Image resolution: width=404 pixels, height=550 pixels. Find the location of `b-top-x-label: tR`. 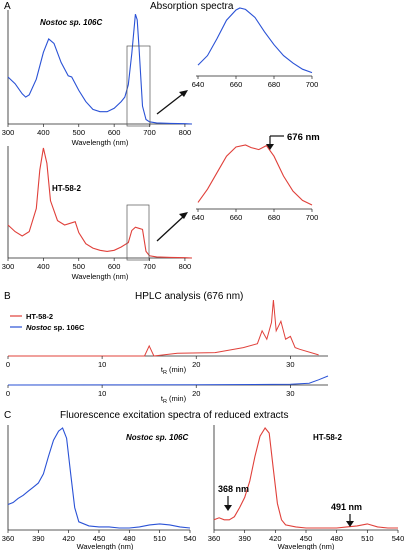

b-top-x-label: tR is located at coordinates (164, 370).